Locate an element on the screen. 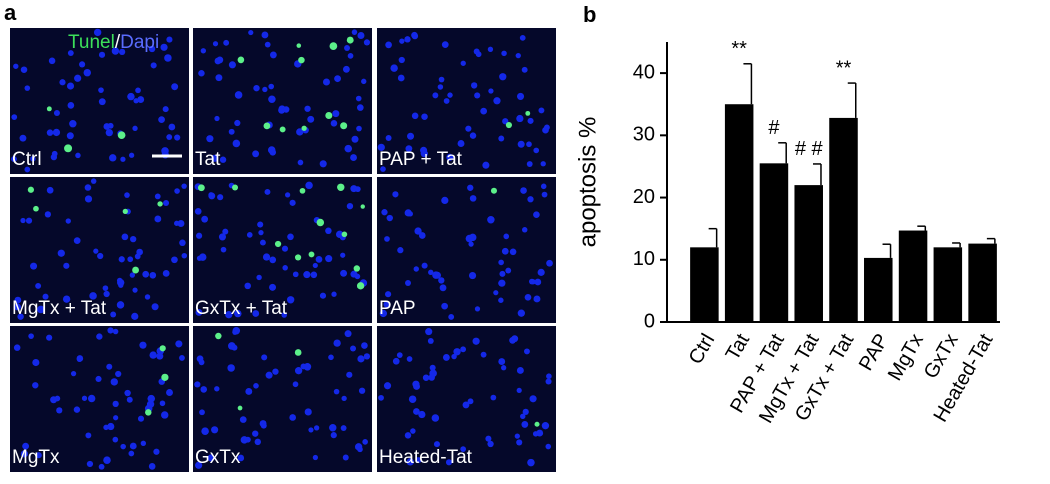 This screenshot has width=1050, height=484. image-caption: MgTx is located at coordinates (36, 457).